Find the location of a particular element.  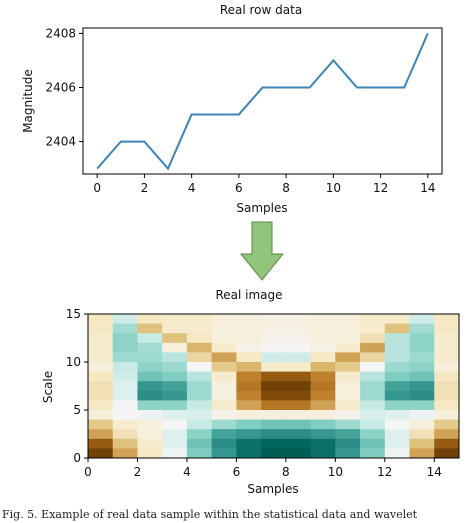

heatmap-x-ticks: 0 2 4 6 8 10 12 14 is located at coordinates (263, 468).